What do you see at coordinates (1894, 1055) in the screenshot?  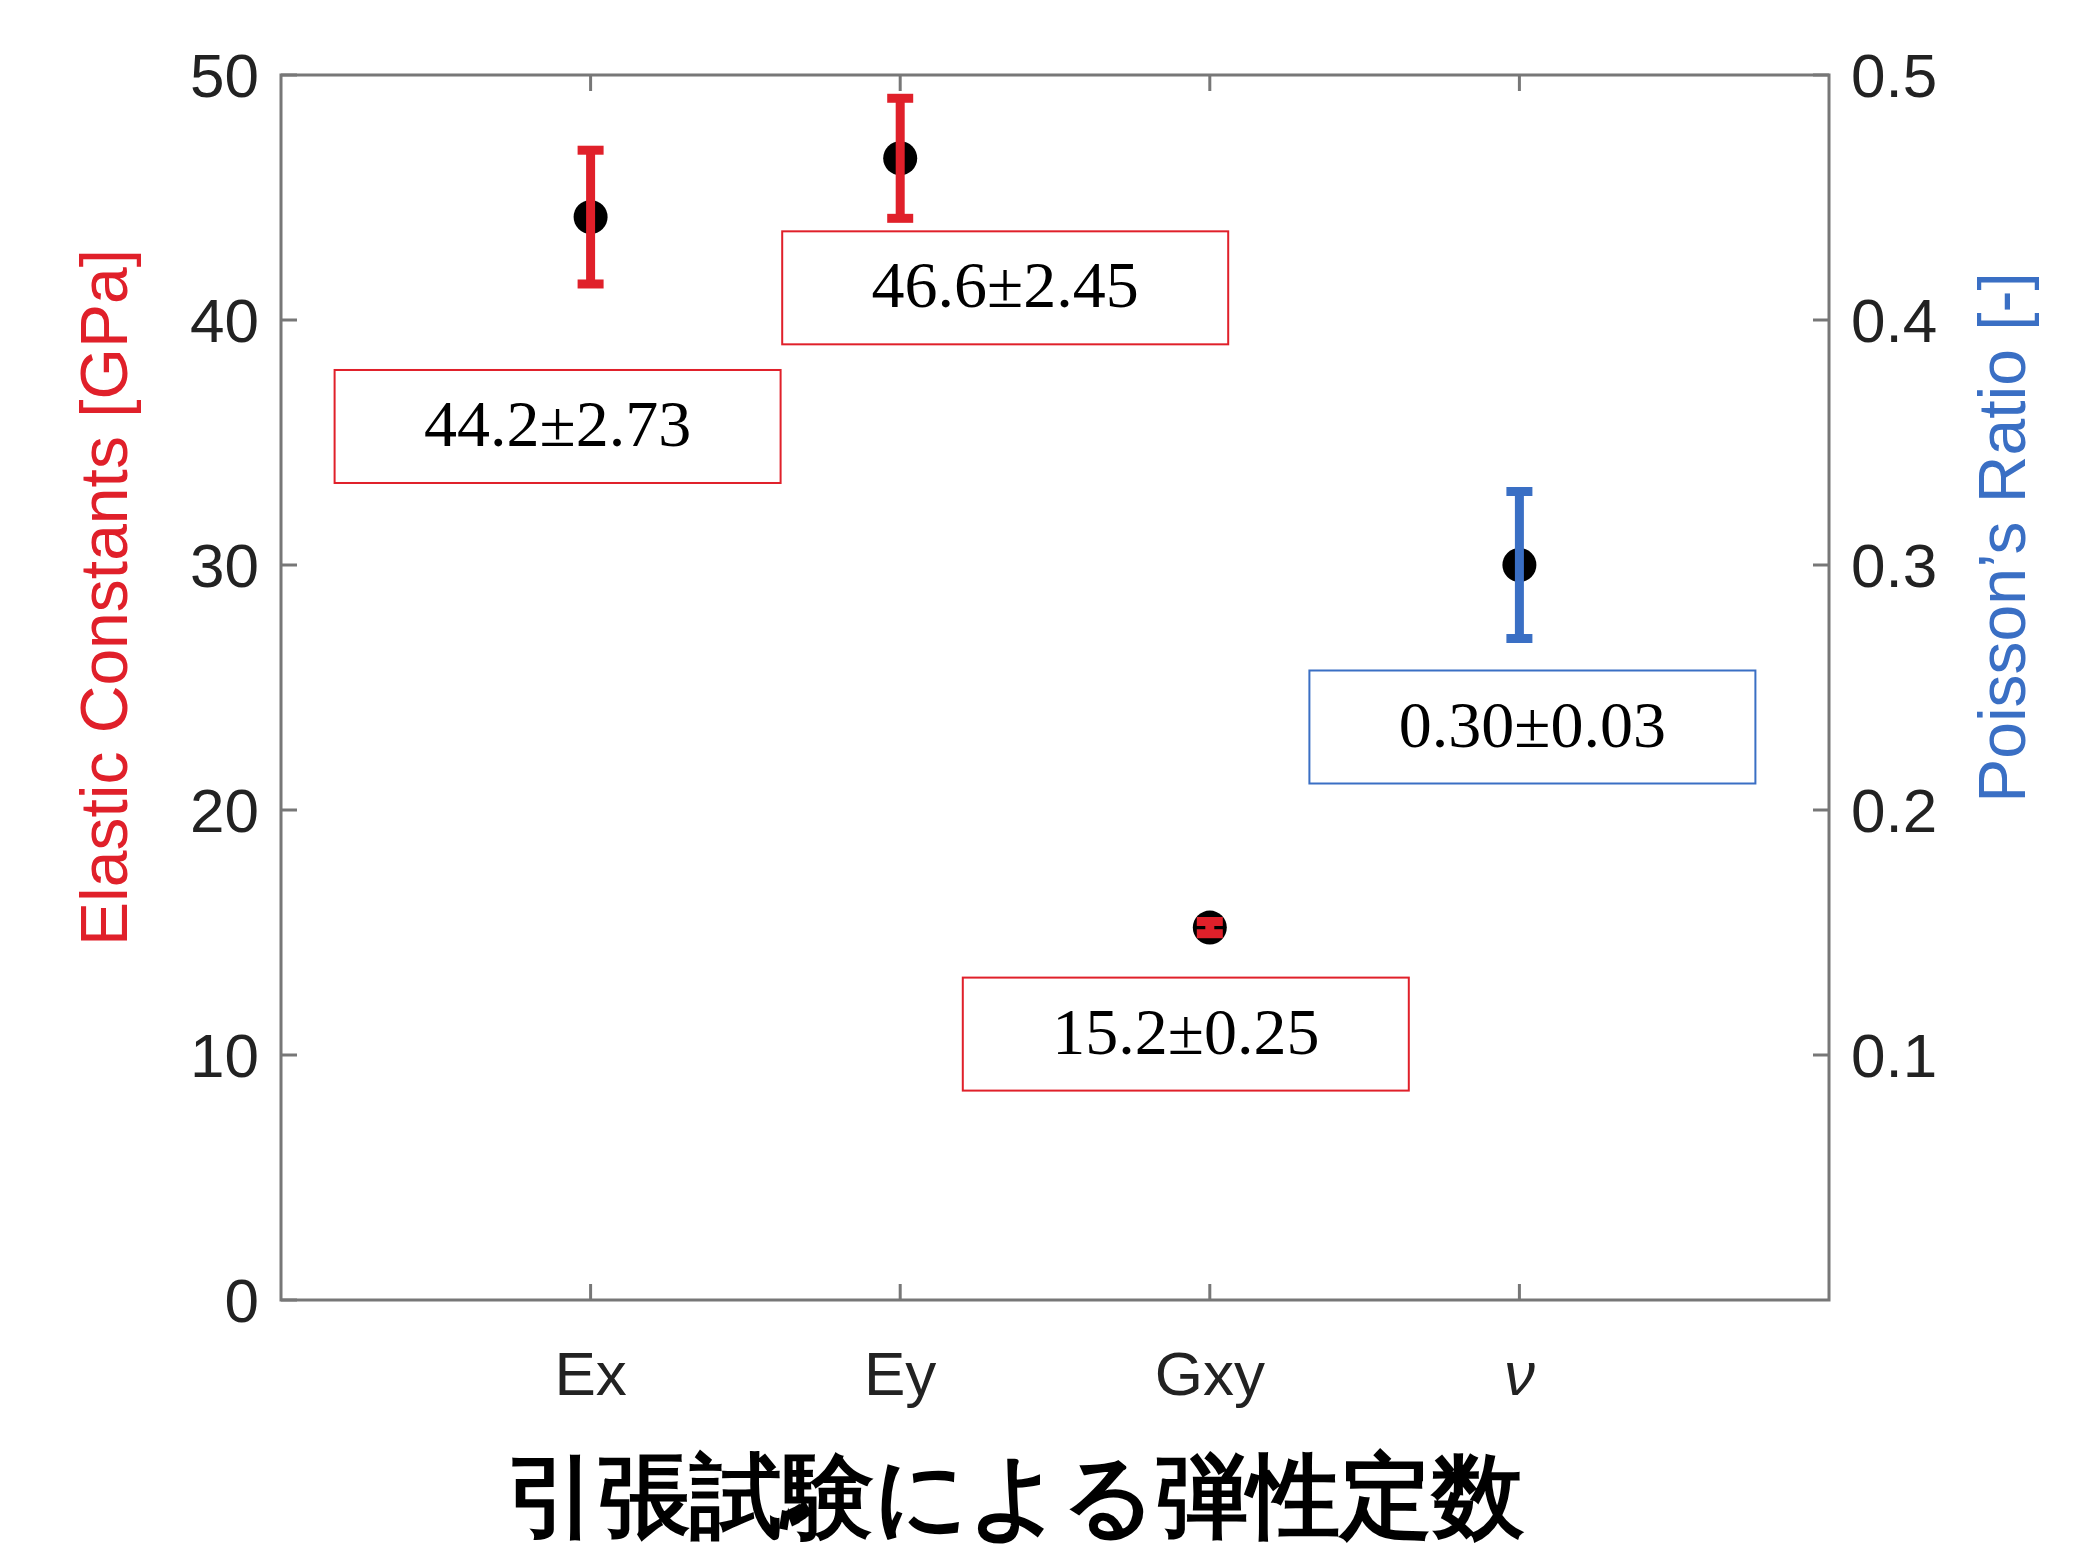 I see `y2-tick-label: 0.1` at bounding box center [1894, 1055].